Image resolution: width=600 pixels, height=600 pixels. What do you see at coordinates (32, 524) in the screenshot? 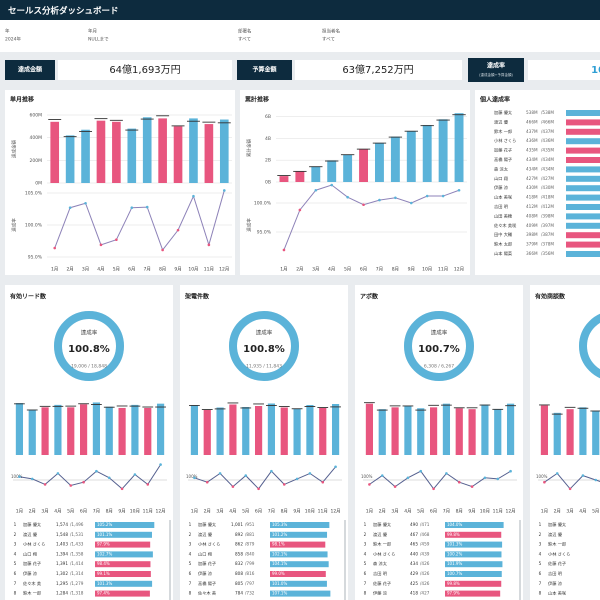
I see `table-name: 加藤 優太` at bounding box center [32, 524].